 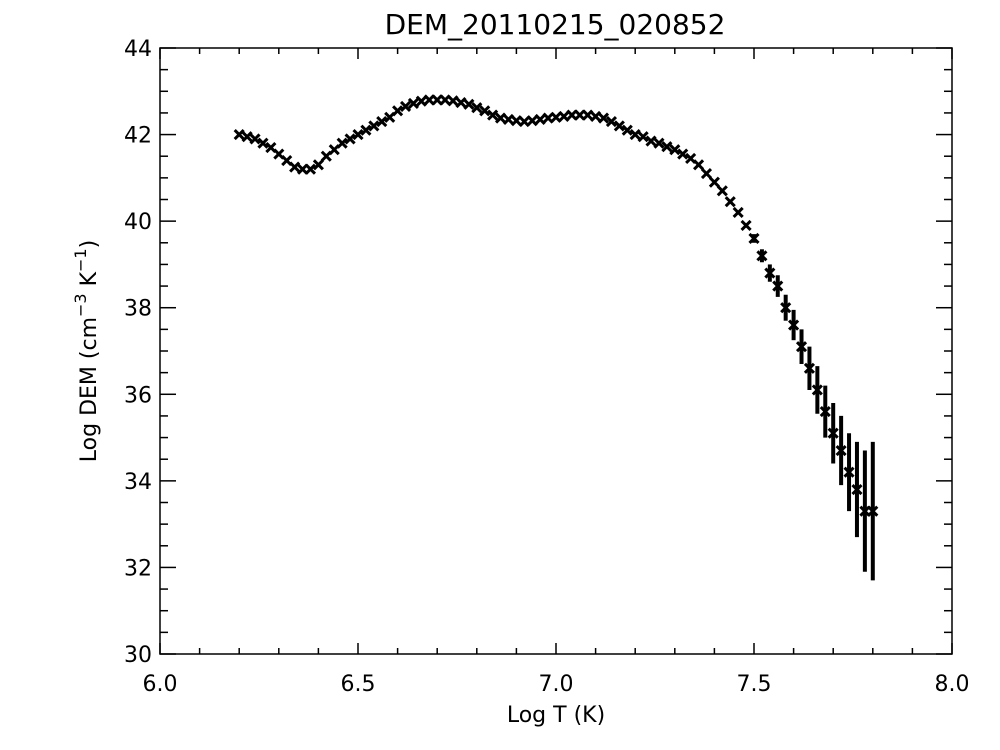 What do you see at coordinates (358, 684) in the screenshot?
I see `x-tick-label: 6.5` at bounding box center [358, 684].